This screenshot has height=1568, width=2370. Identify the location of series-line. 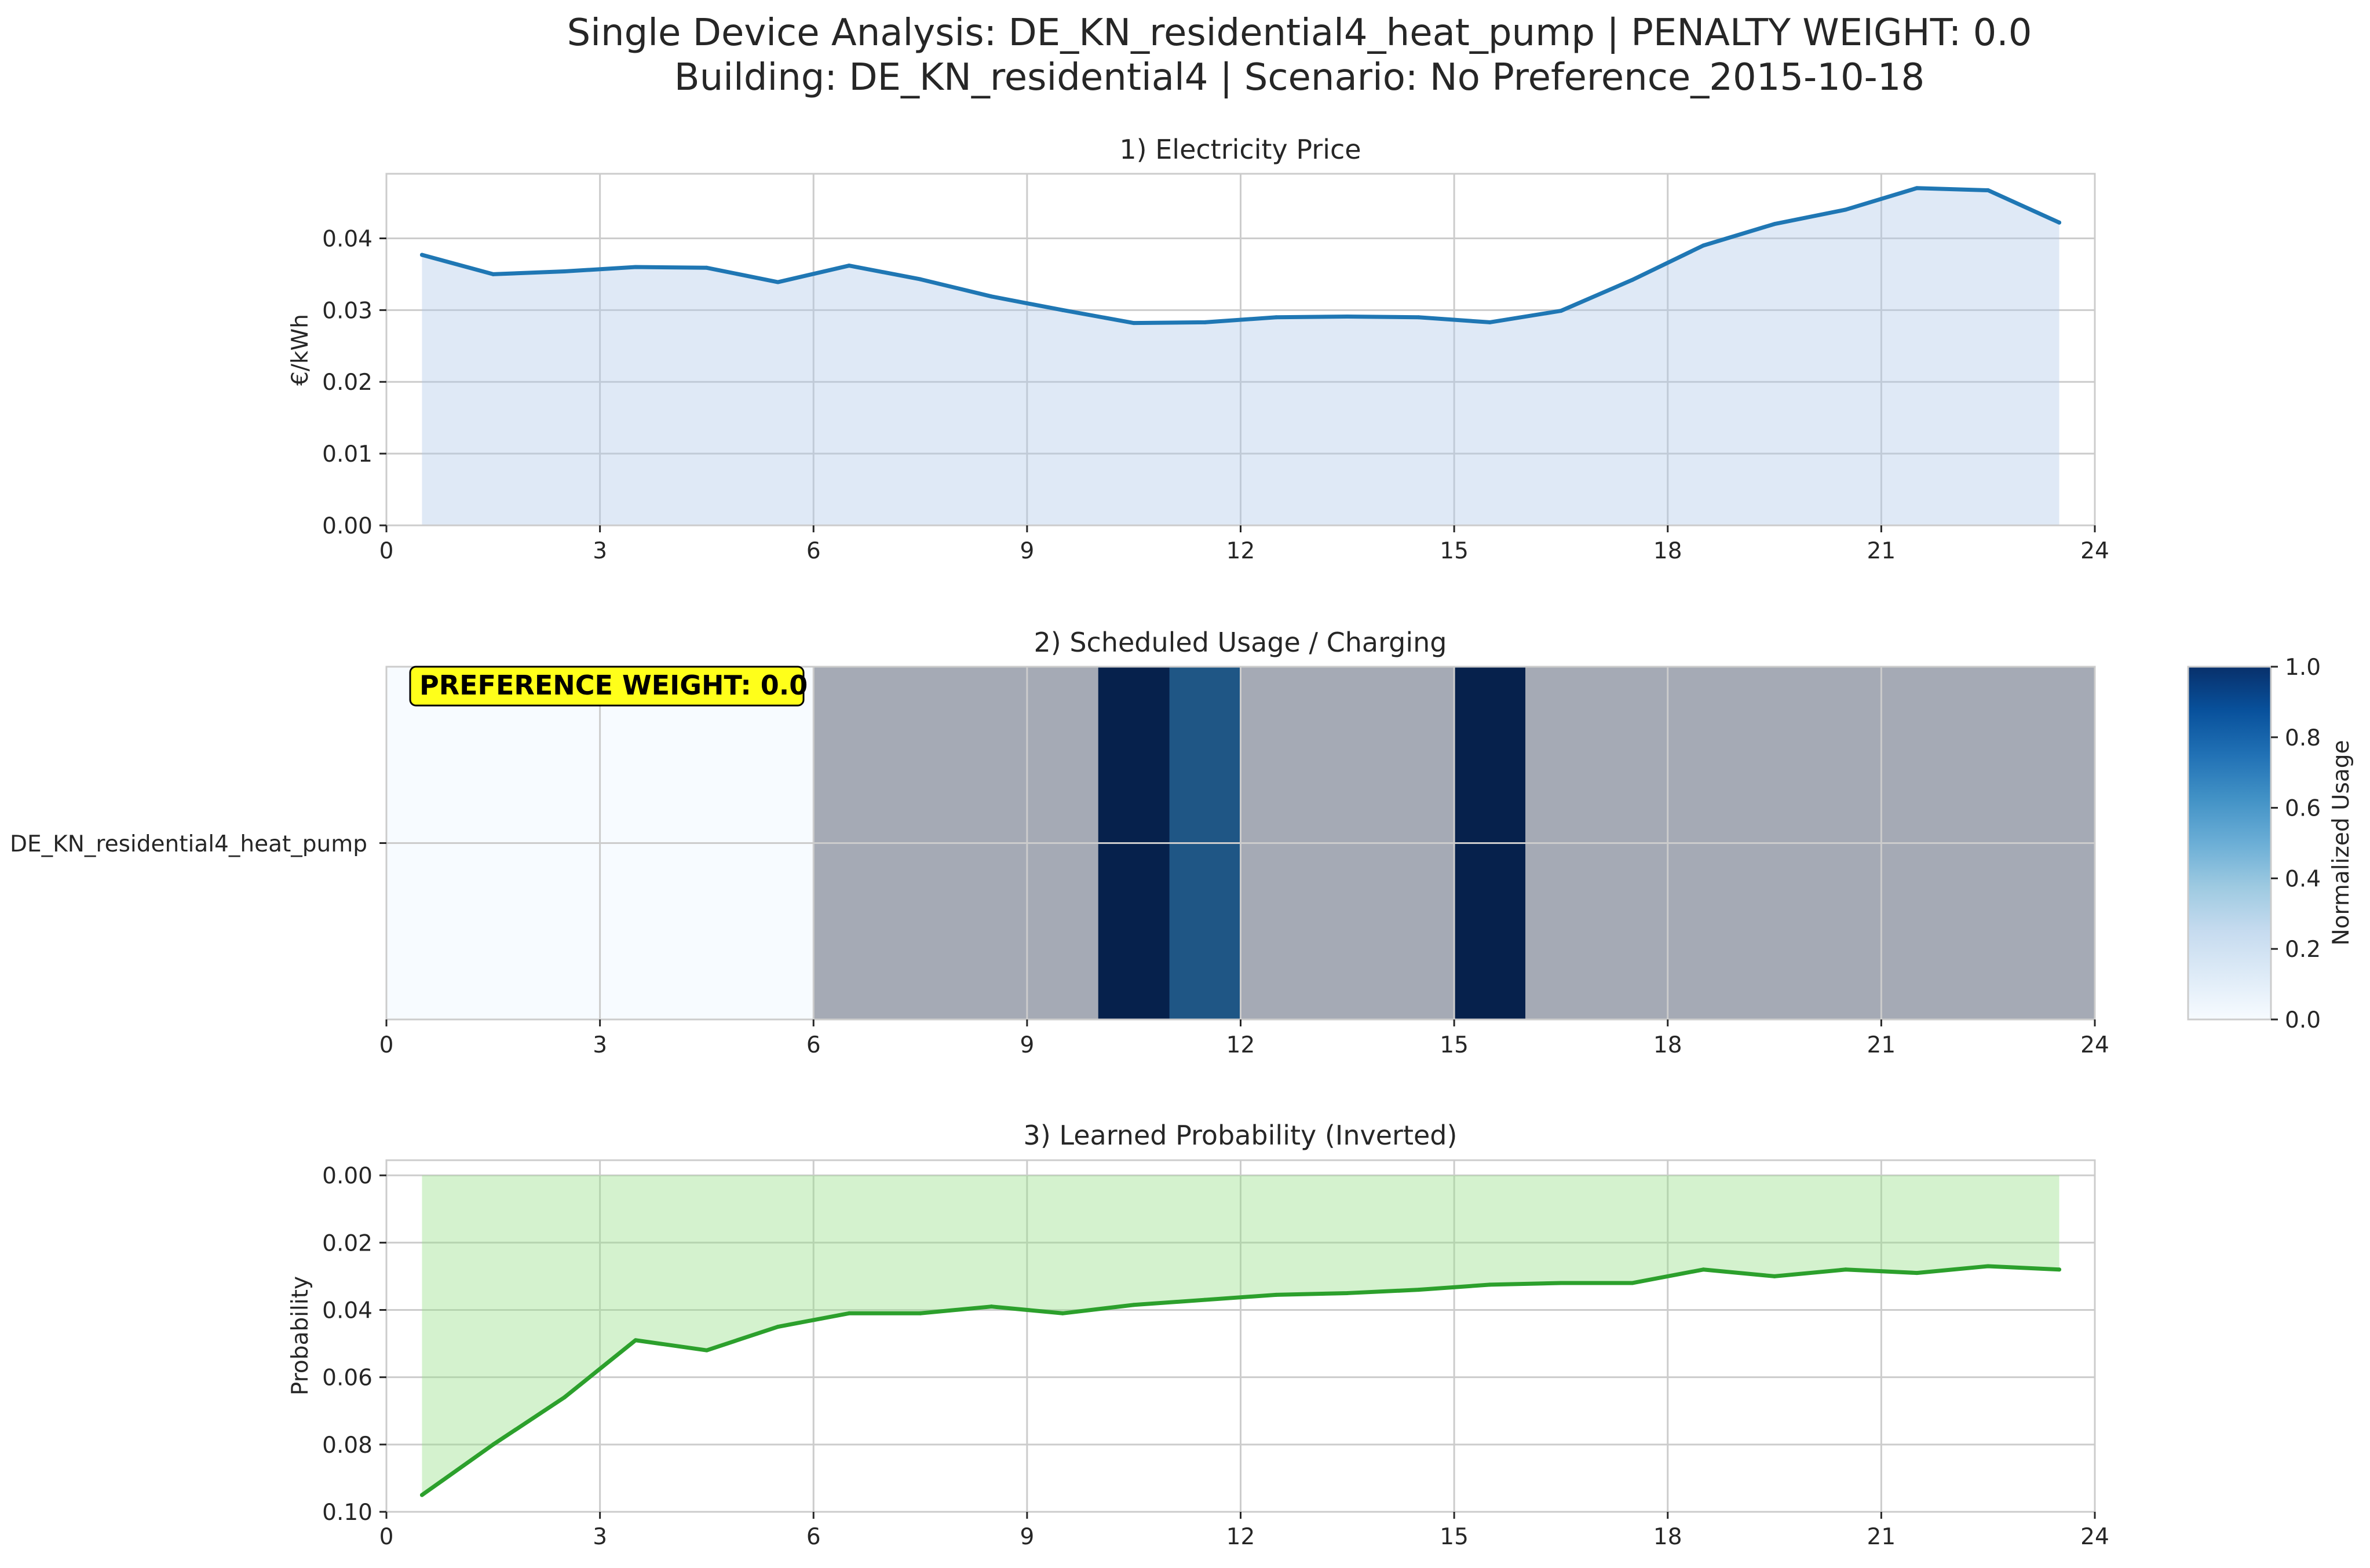
(1240, 256).